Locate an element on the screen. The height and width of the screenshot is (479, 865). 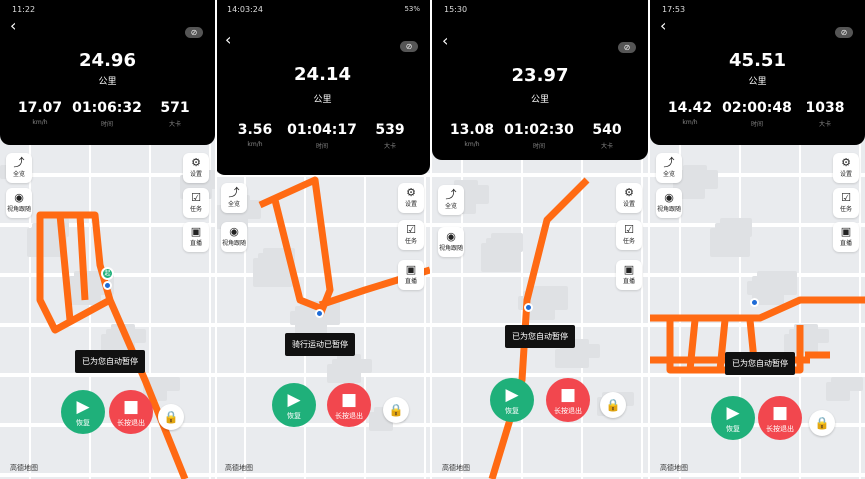
duration-value: 01:04:17 is located at coordinates (322, 130).